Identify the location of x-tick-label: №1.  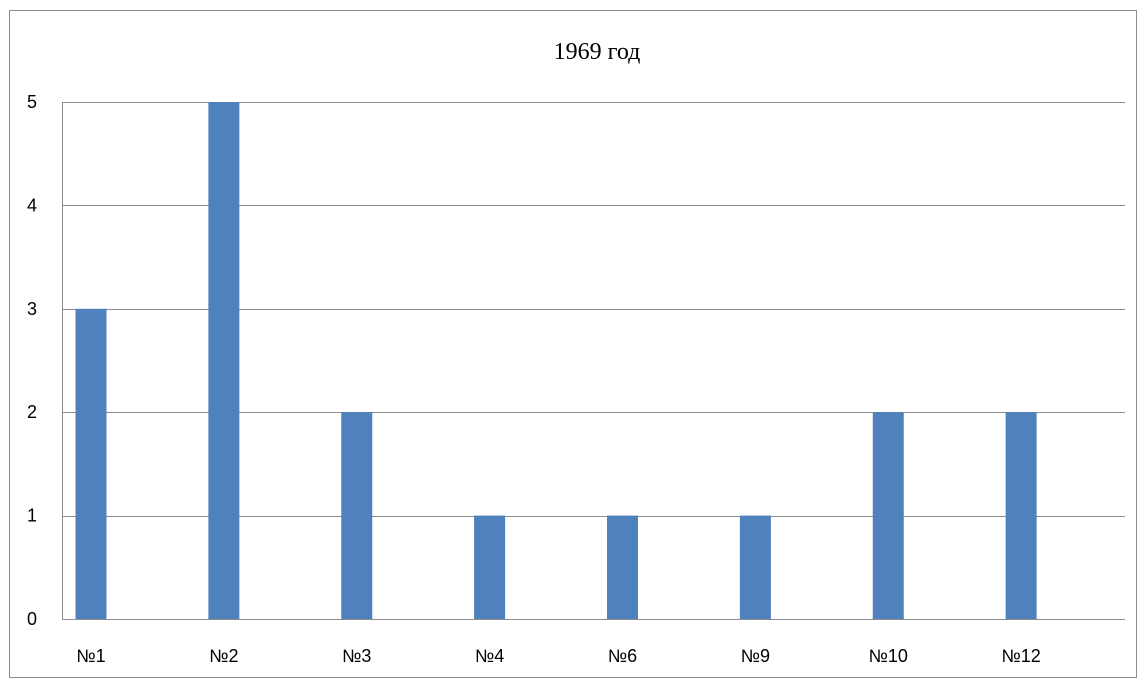
(90, 656).